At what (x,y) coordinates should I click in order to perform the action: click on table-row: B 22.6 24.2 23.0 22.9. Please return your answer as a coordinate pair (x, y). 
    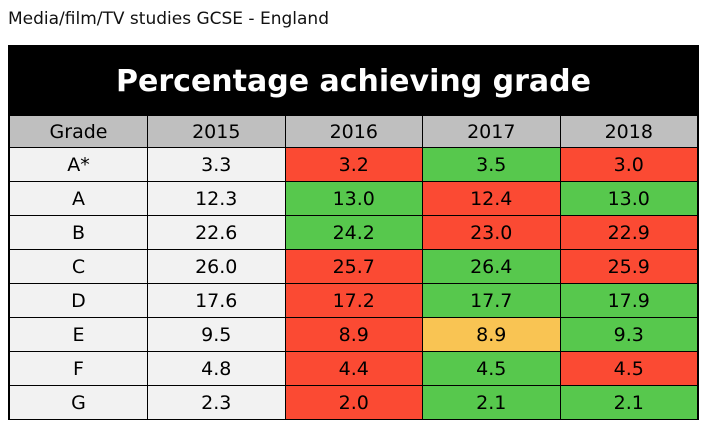
    Looking at the image, I should click on (353, 232).